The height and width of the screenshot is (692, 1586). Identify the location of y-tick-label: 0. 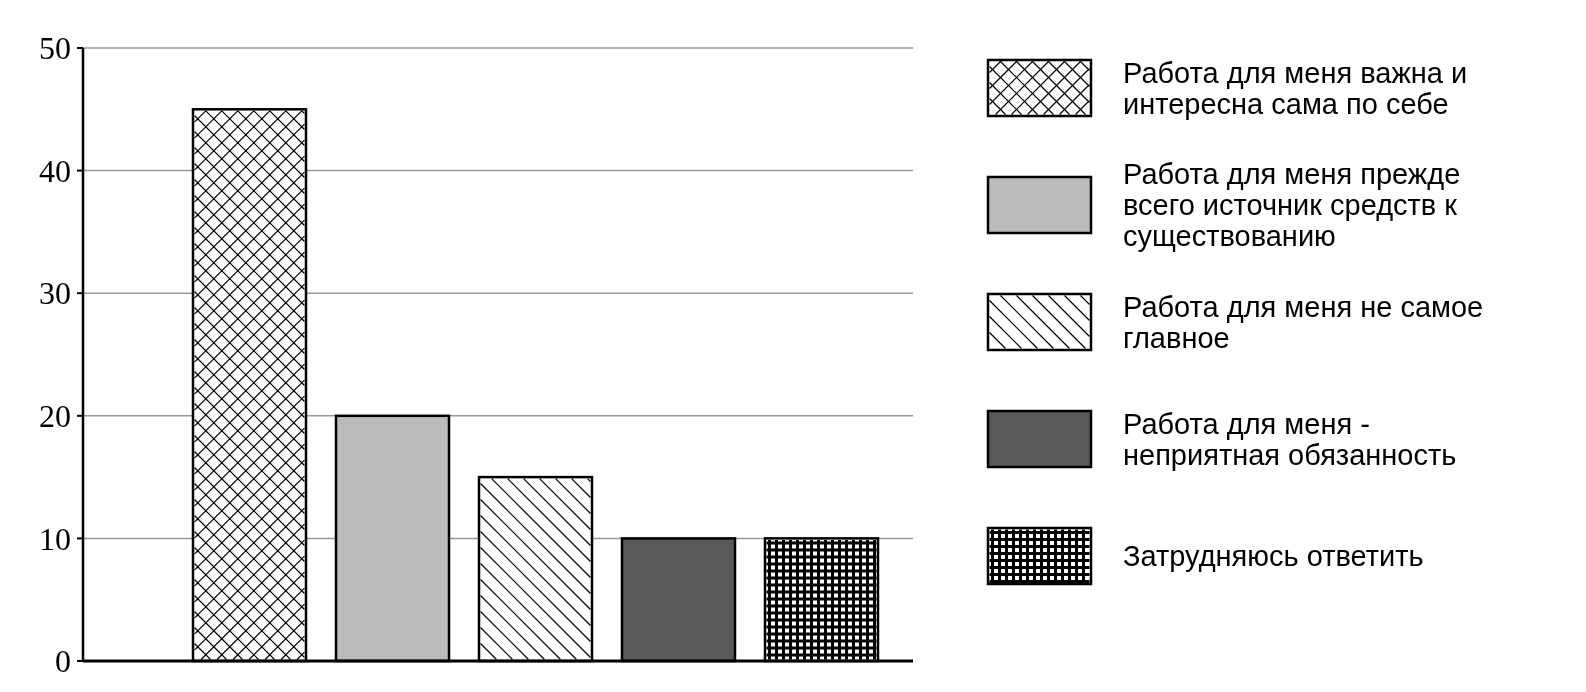
(63, 661).